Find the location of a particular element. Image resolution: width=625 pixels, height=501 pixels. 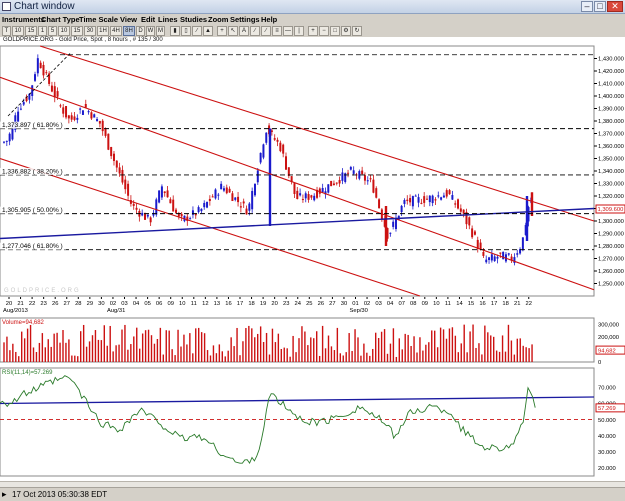

price-tick-label: 1,340.000 is located at coordinates (611, 172).